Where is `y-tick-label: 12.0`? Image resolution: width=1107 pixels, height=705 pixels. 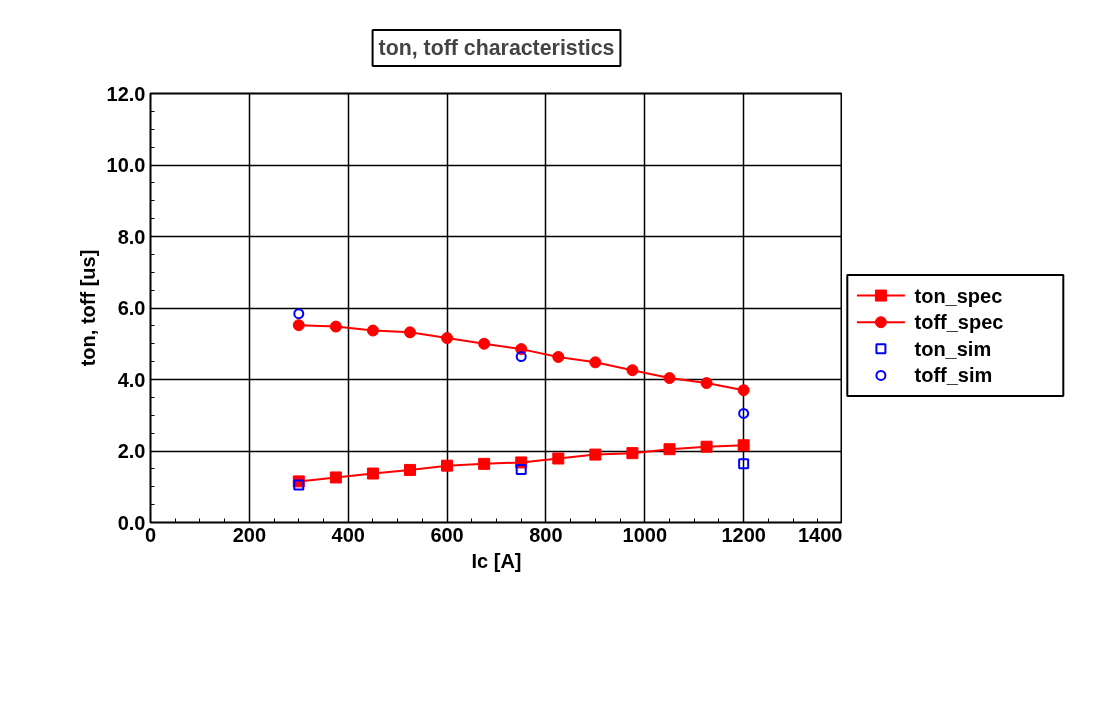 y-tick-label: 12.0 is located at coordinates (126, 93).